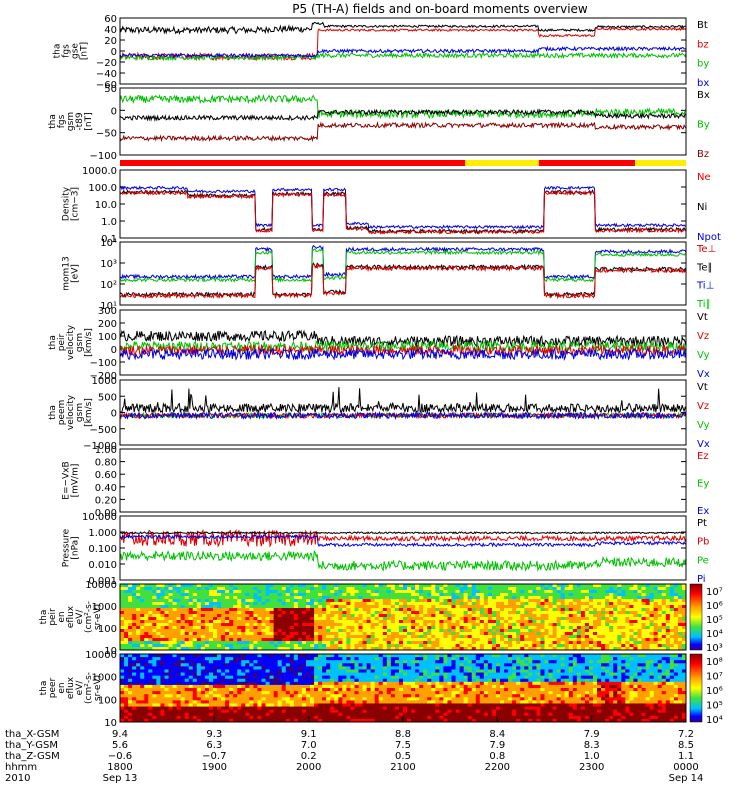  Describe the element at coordinates (704, 177) in the screenshot. I see `legend-ne: Ne` at that location.